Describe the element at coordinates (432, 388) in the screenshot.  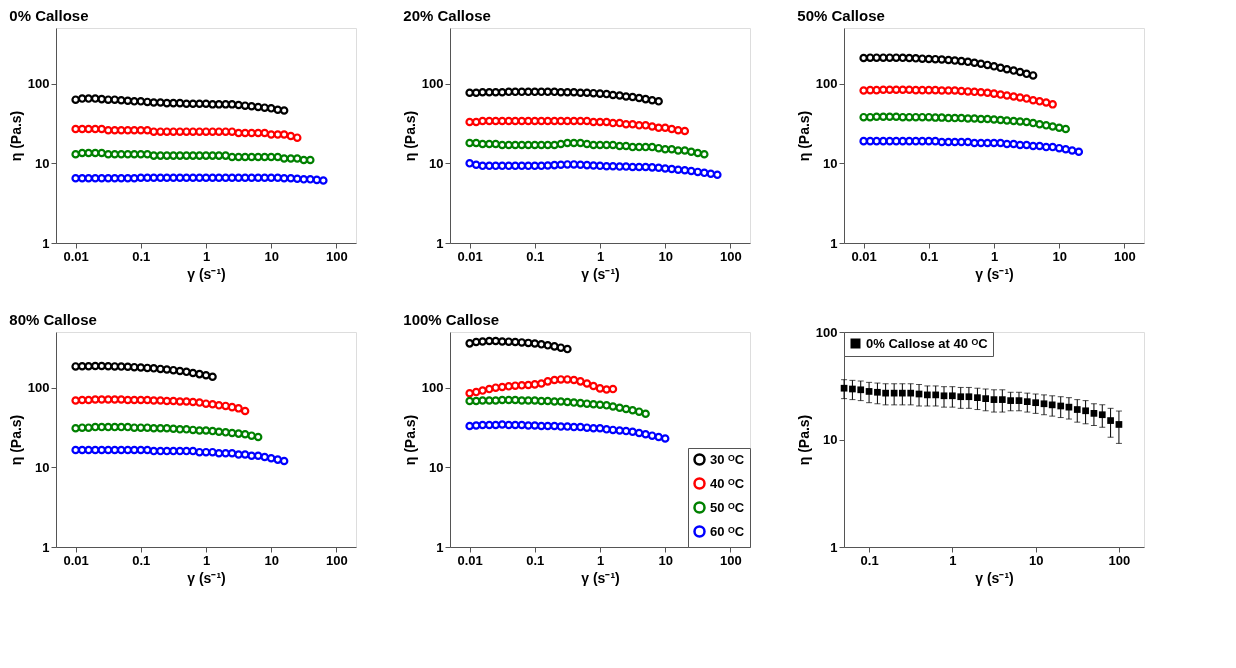
I see `y-tick-label: 100` at that location.